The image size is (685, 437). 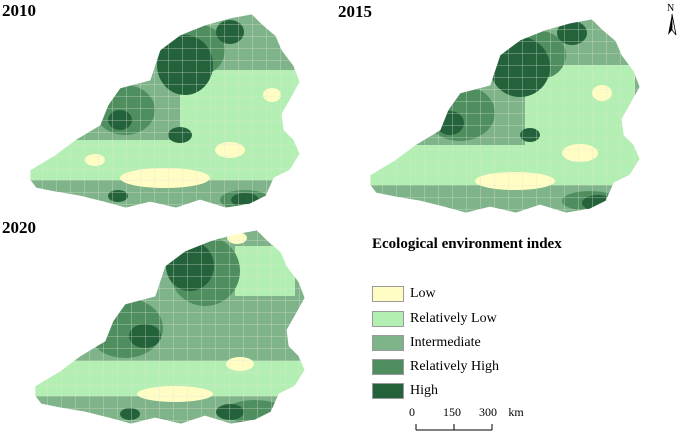 What do you see at coordinates (405, 391) in the screenshot?
I see `legend-item-high: High` at bounding box center [405, 391].